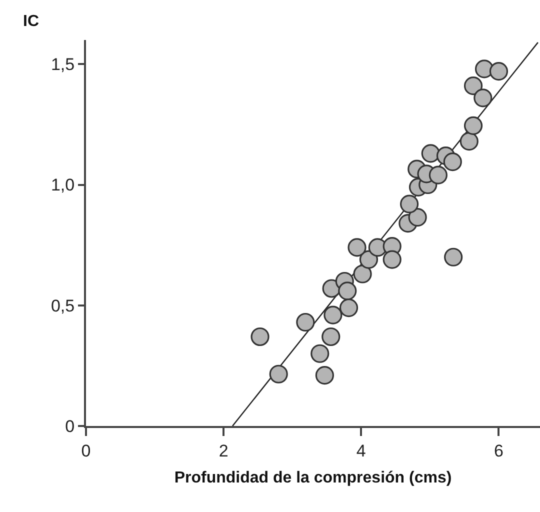 This screenshot has height=512, width=540. Describe the element at coordinates (70, 426) in the screenshot. I see `y-tick-label: 0` at that location.